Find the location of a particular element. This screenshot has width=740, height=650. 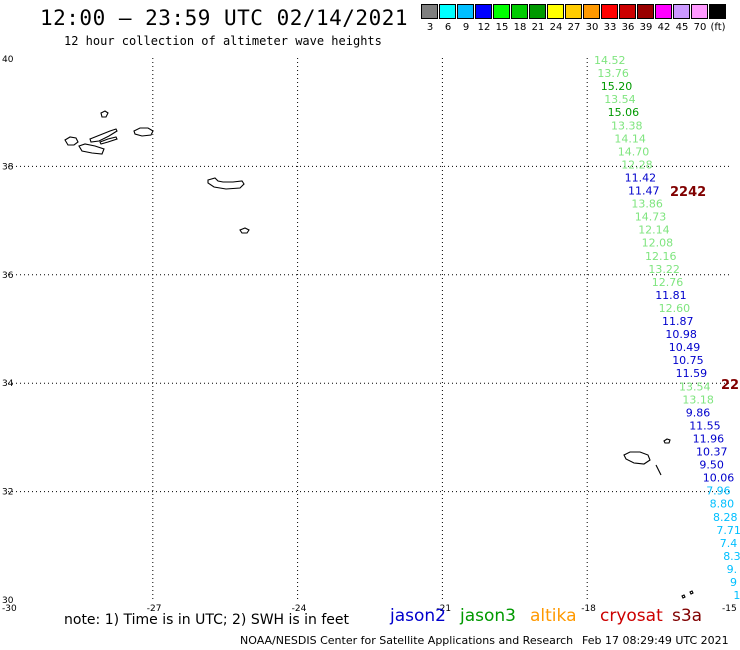

wave-height-value: 9 is located at coordinates (733, 582).